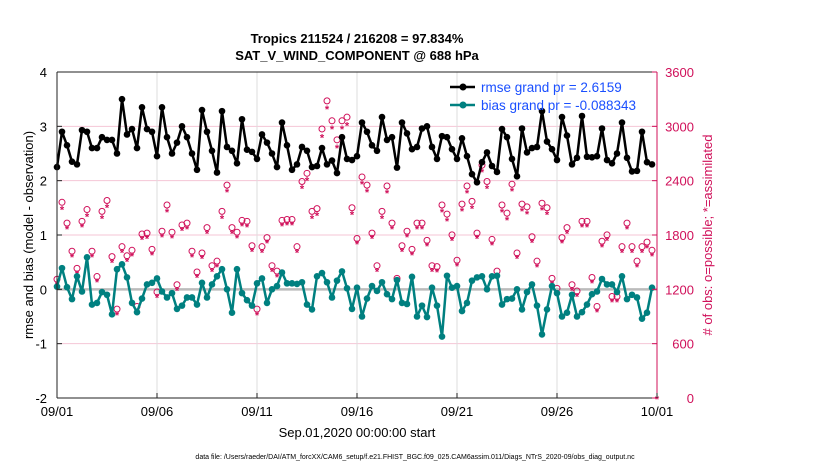 The image size is (830, 475). What do you see at coordinates (28, 235) in the screenshot?
I see `y-axis-label: rmse and bias (model - observation)` at bounding box center [28, 235].